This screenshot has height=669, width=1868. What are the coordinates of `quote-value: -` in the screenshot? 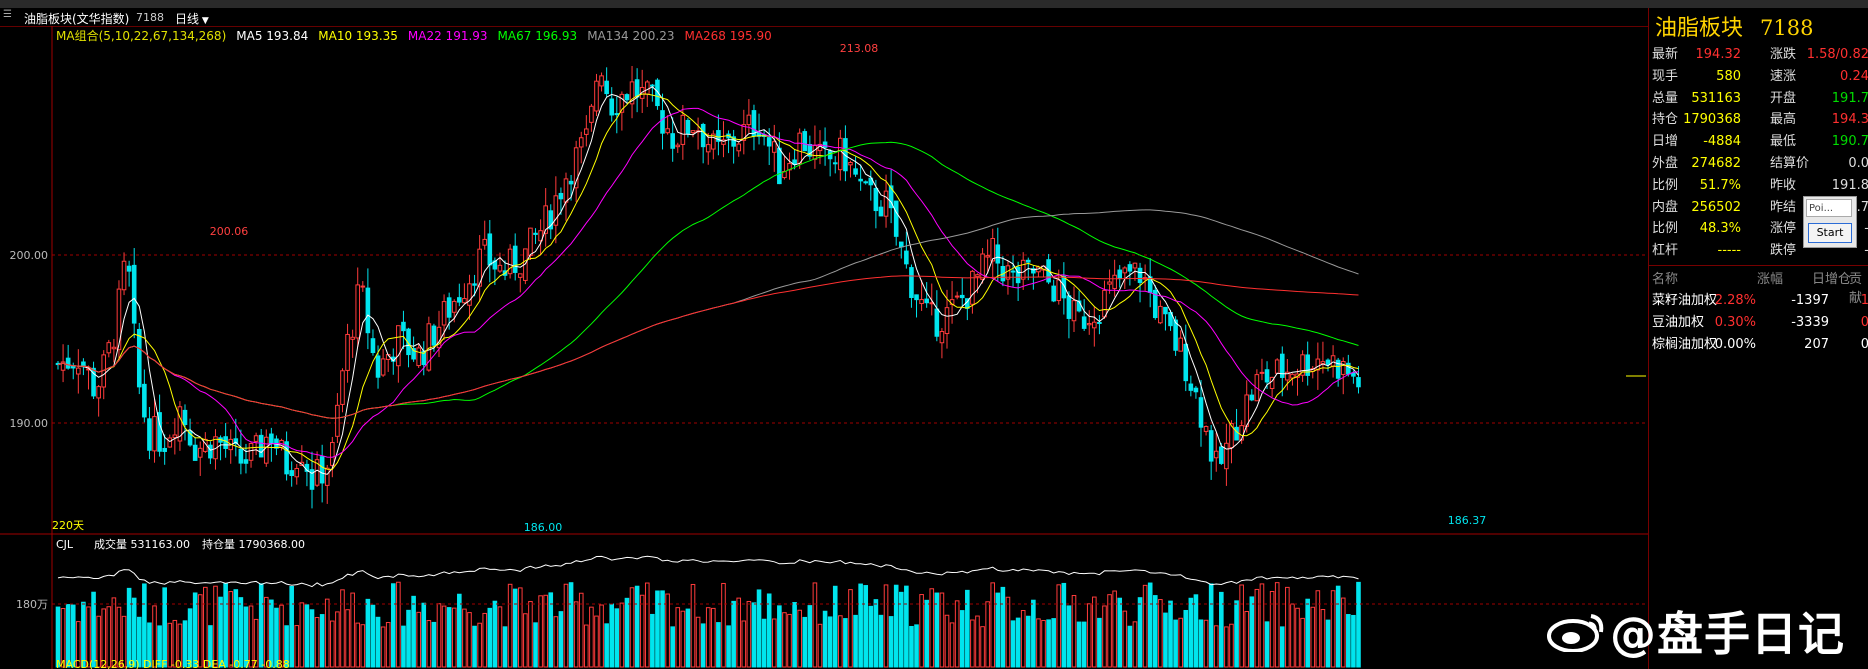 It's located at (1866, 228).